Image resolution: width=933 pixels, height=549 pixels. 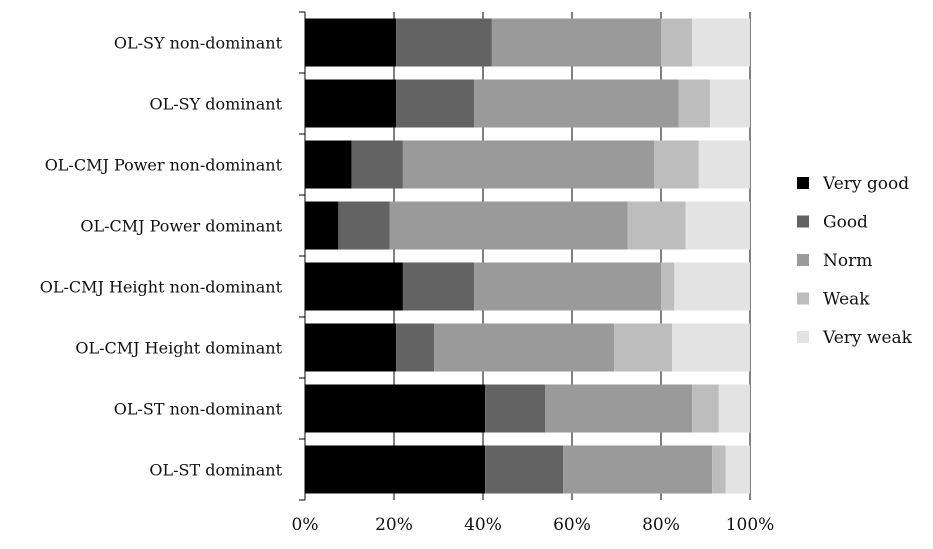 I want to click on category-label: OL-ST non-dominant, so click(x=198, y=409).